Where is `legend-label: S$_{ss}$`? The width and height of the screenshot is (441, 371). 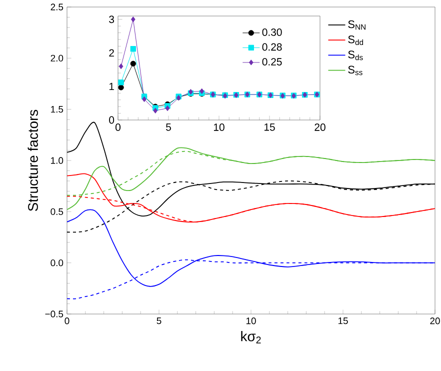
legend-label: S$_{ss}$ is located at coordinates (355, 71).